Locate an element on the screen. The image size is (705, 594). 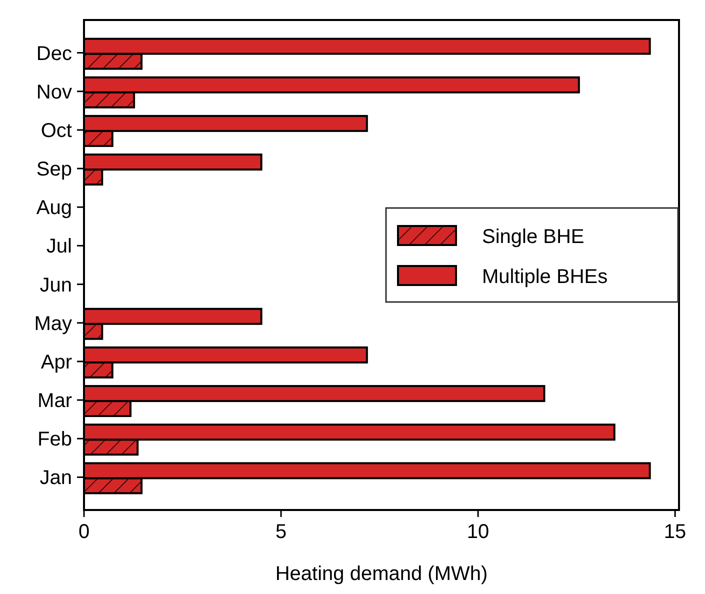
y-tick-label: Dec is located at coordinates (54, 53).